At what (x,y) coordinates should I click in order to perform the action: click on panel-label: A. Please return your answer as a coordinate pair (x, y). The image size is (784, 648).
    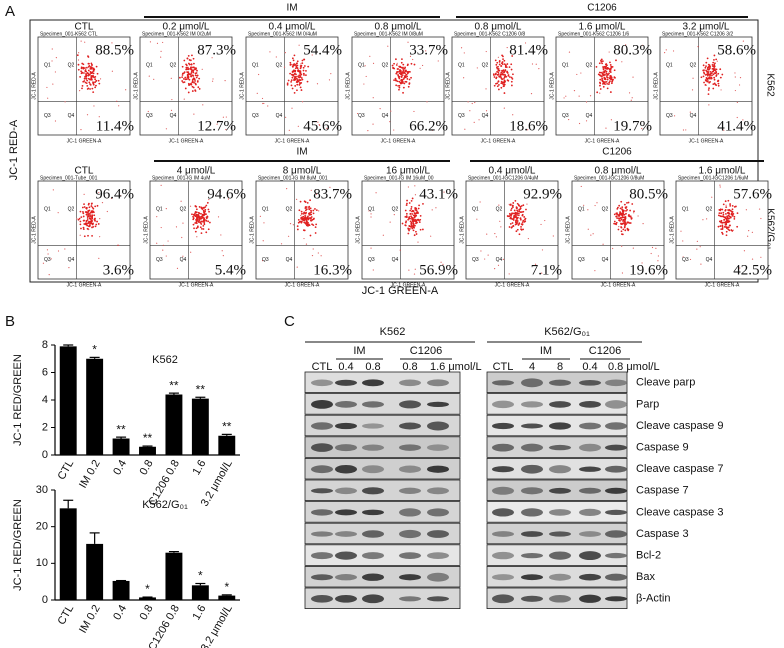
    Looking at the image, I should click on (10, 11).